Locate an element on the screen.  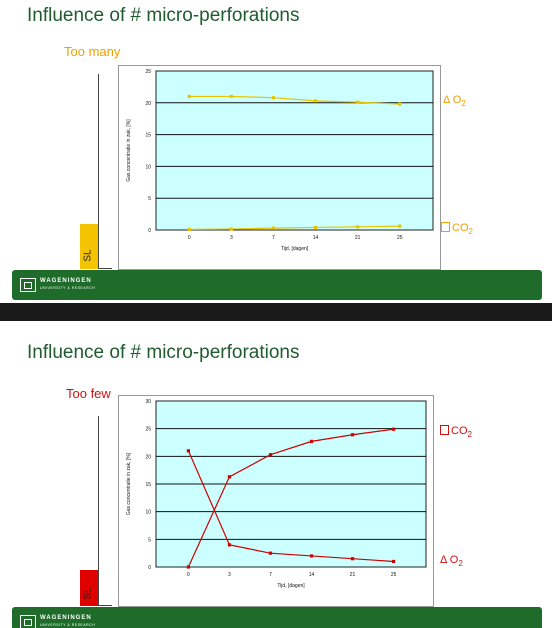
y-tick-label: 30 is located at coordinates (148, 402).